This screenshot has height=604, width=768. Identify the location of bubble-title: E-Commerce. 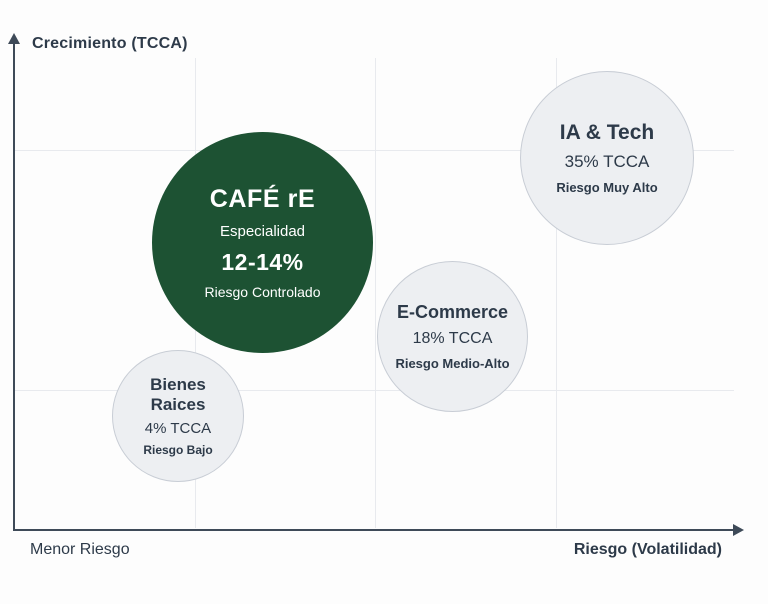
(452, 312).